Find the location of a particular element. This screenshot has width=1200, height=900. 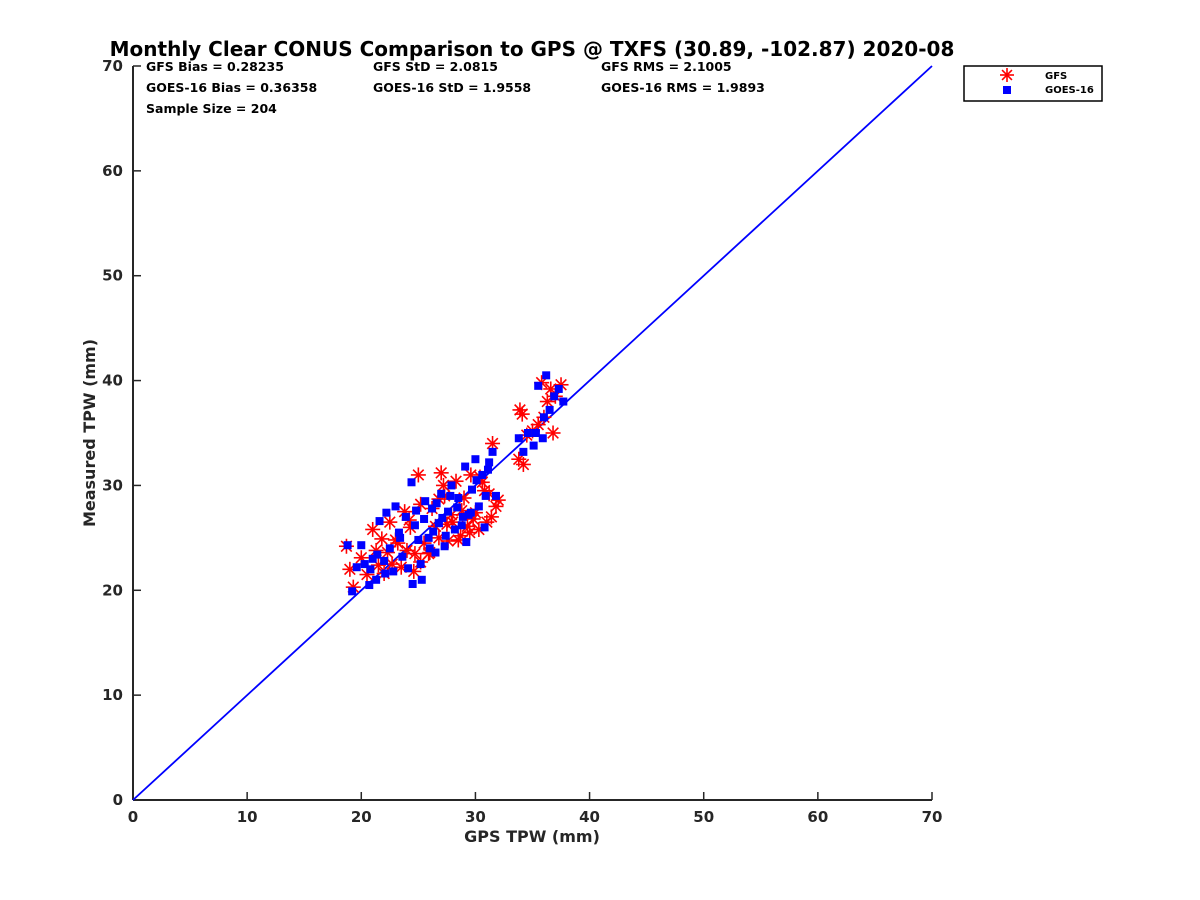

goes-16-series is located at coordinates (455, 483).